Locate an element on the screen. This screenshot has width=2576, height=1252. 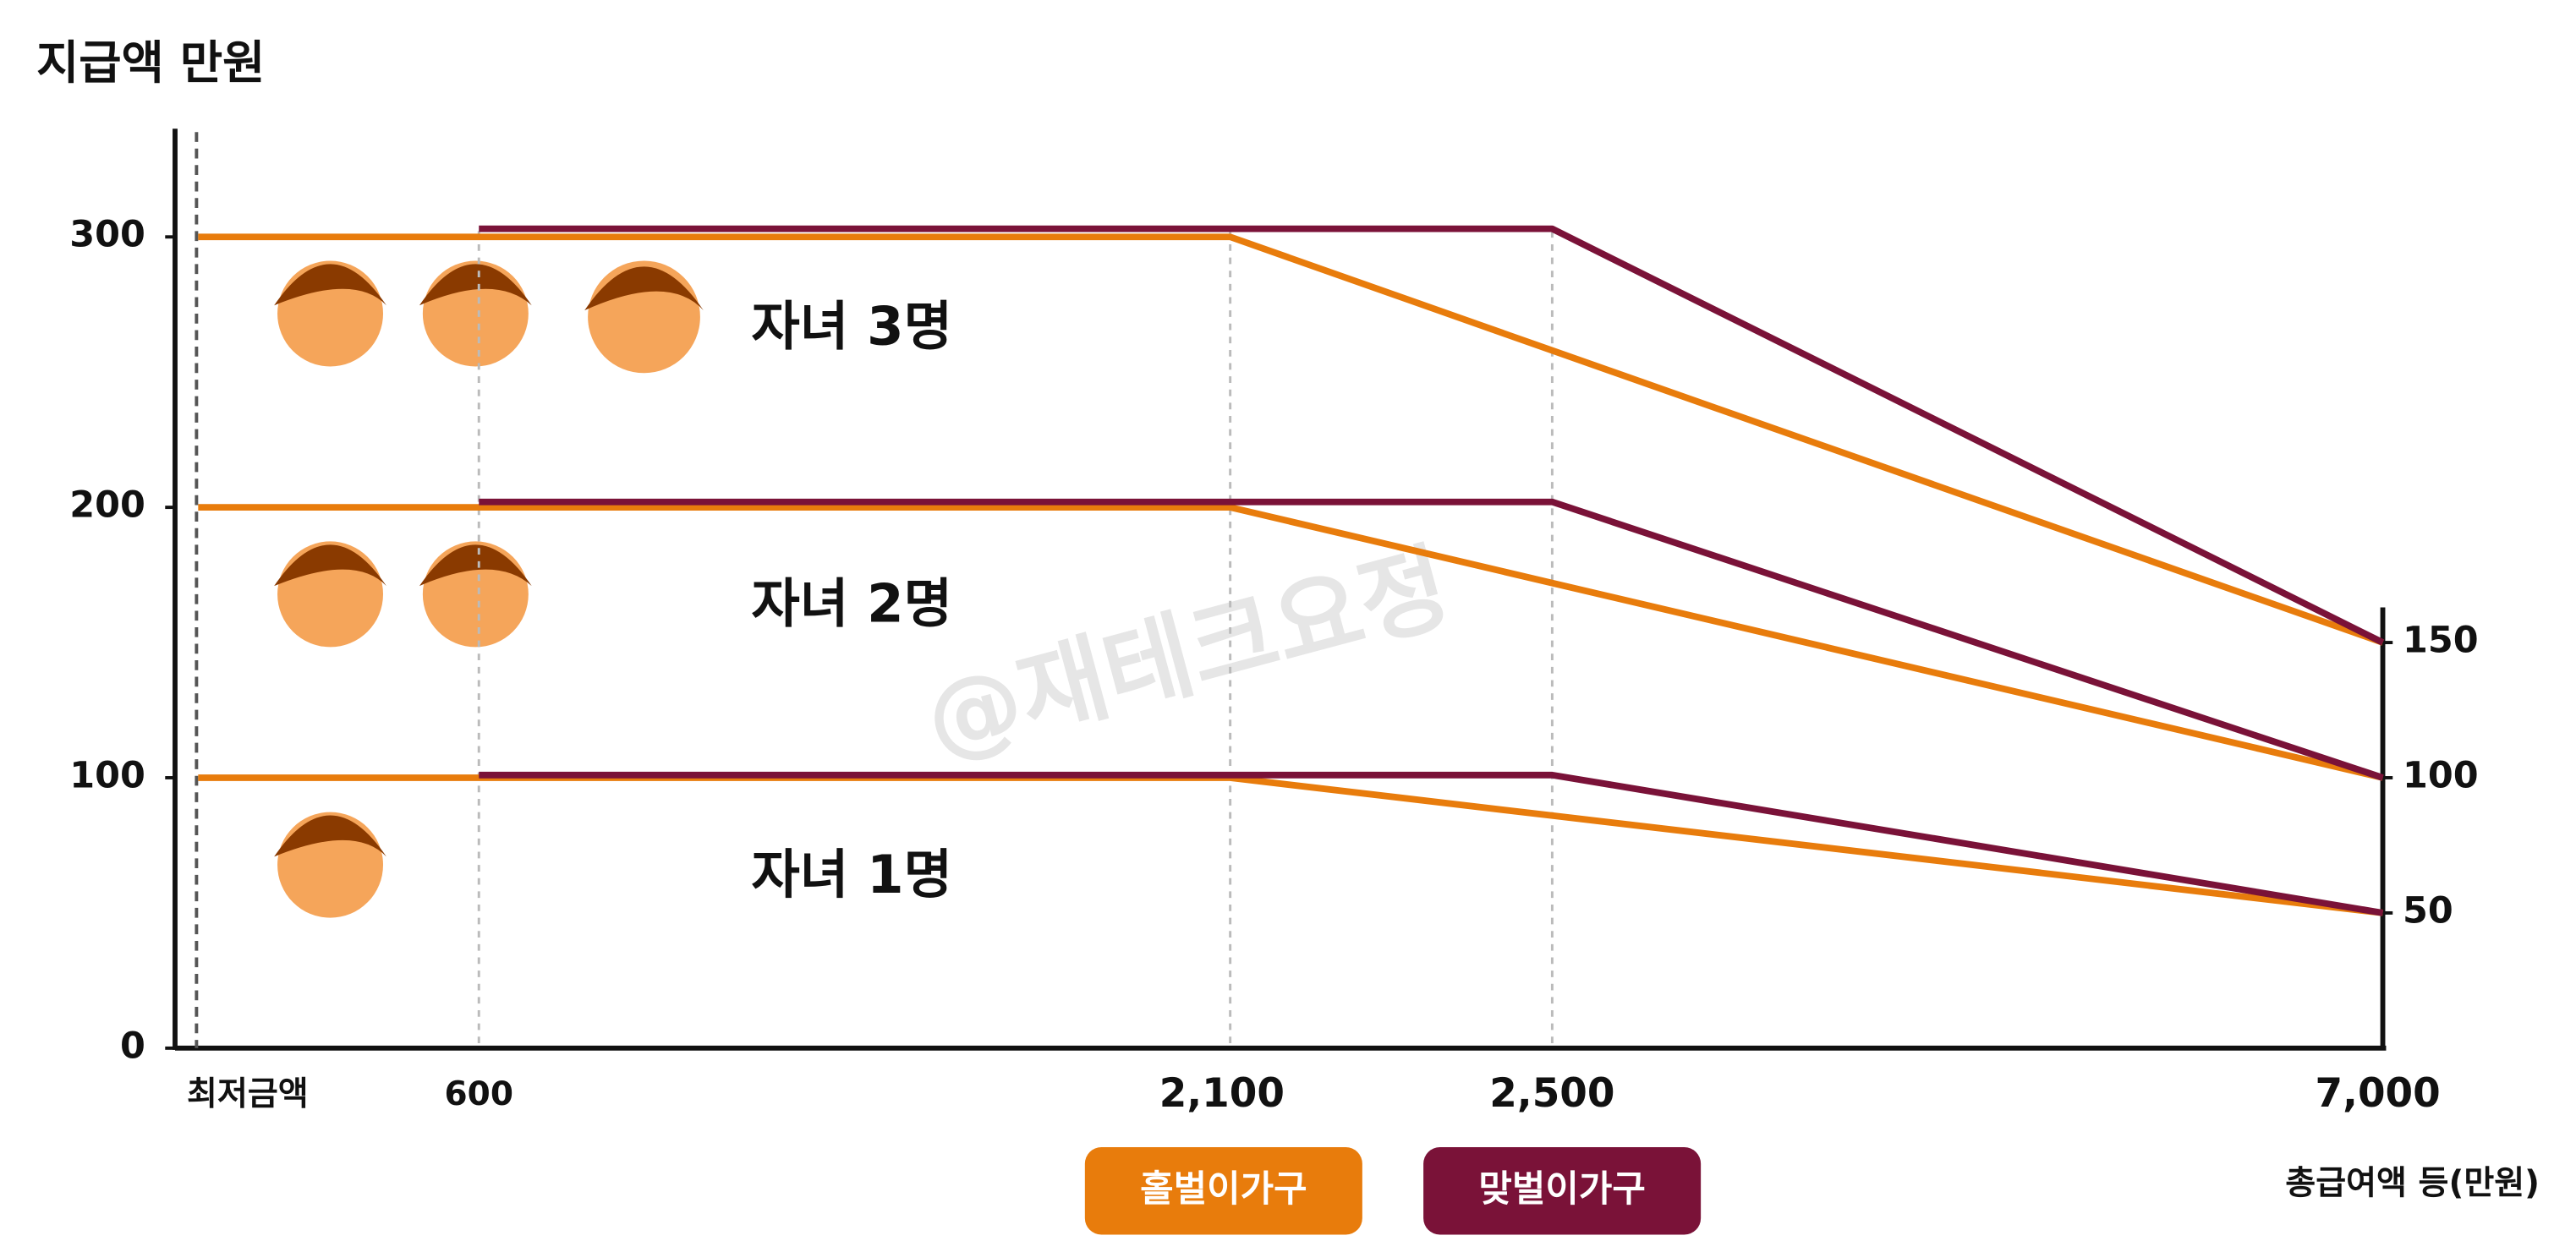
legend: 홀벌이가구 맞벌이가구 is located at coordinates (1393, 1191).